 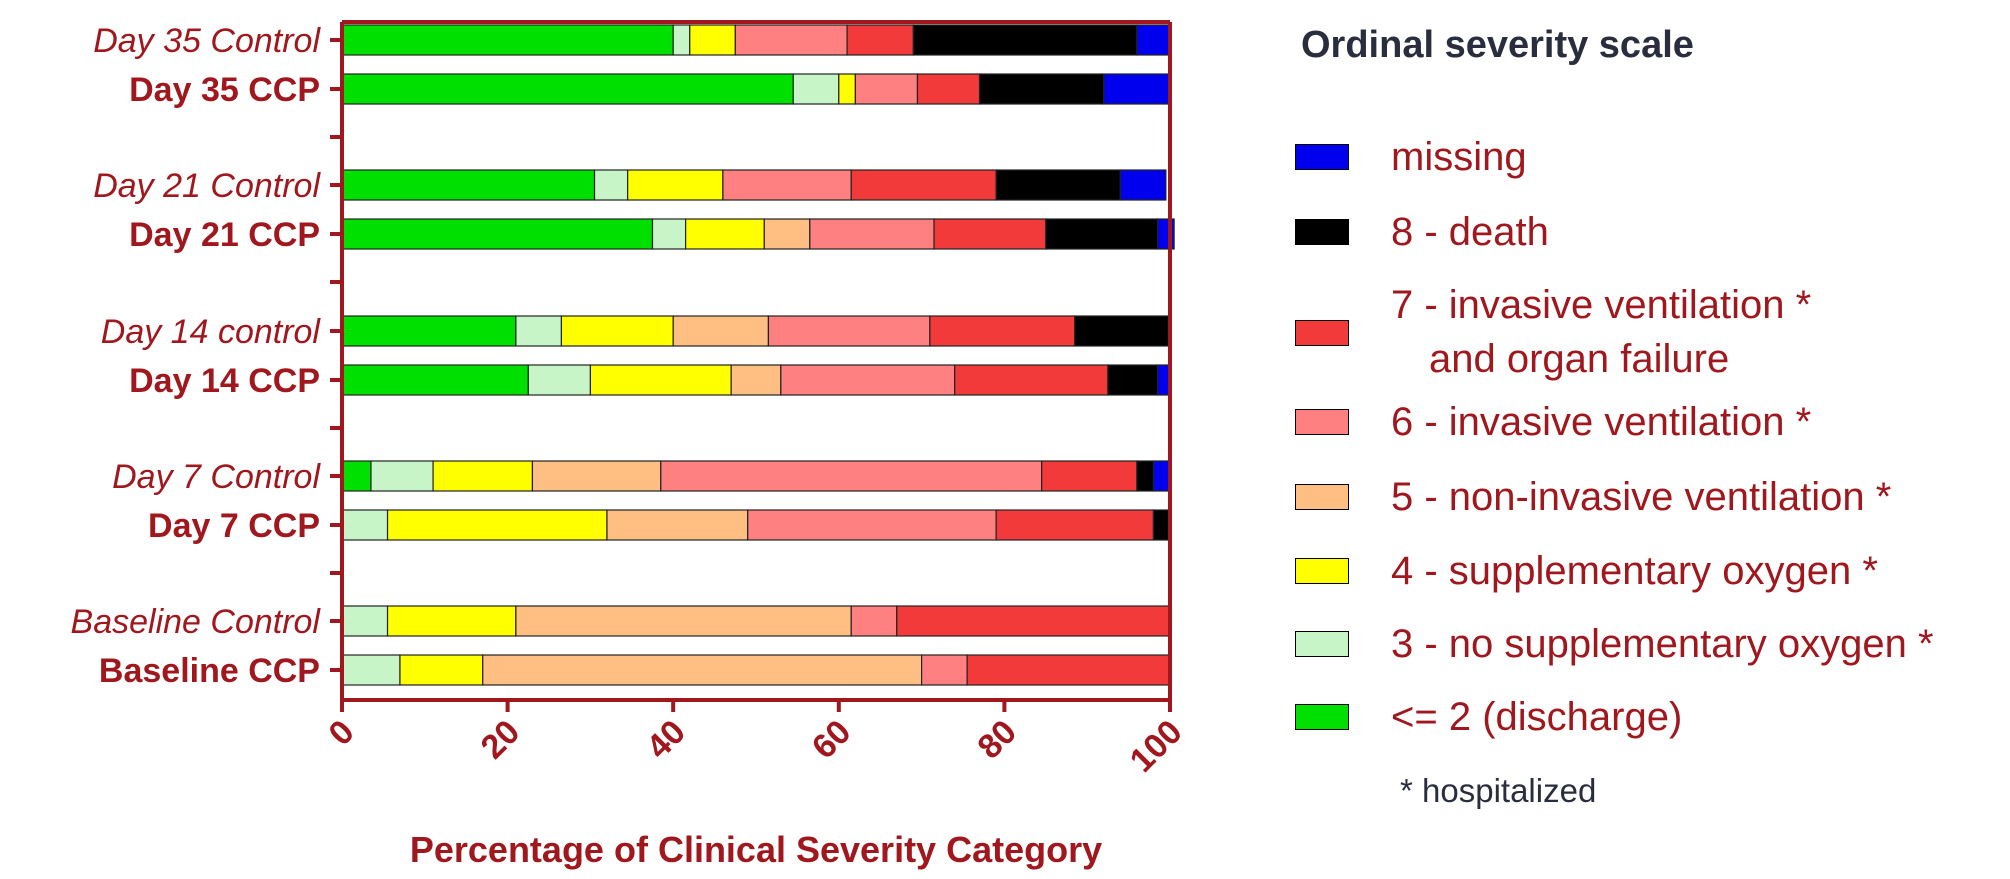 I want to click on y-tick-label: Day 14 control, so click(x=211, y=332).